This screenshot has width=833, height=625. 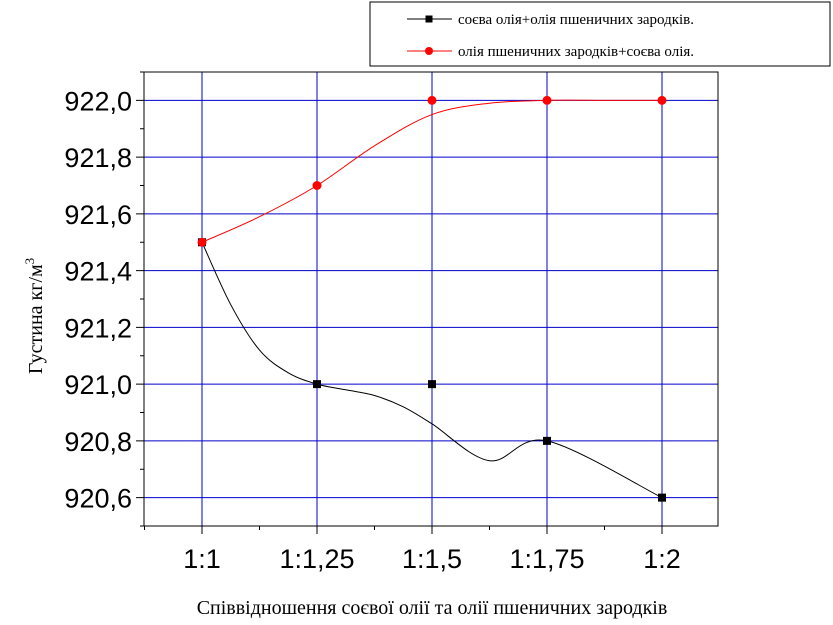 I want to click on legend-label-series-2: олія пшеничних зародків+соєва олія., so click(x=576, y=52).